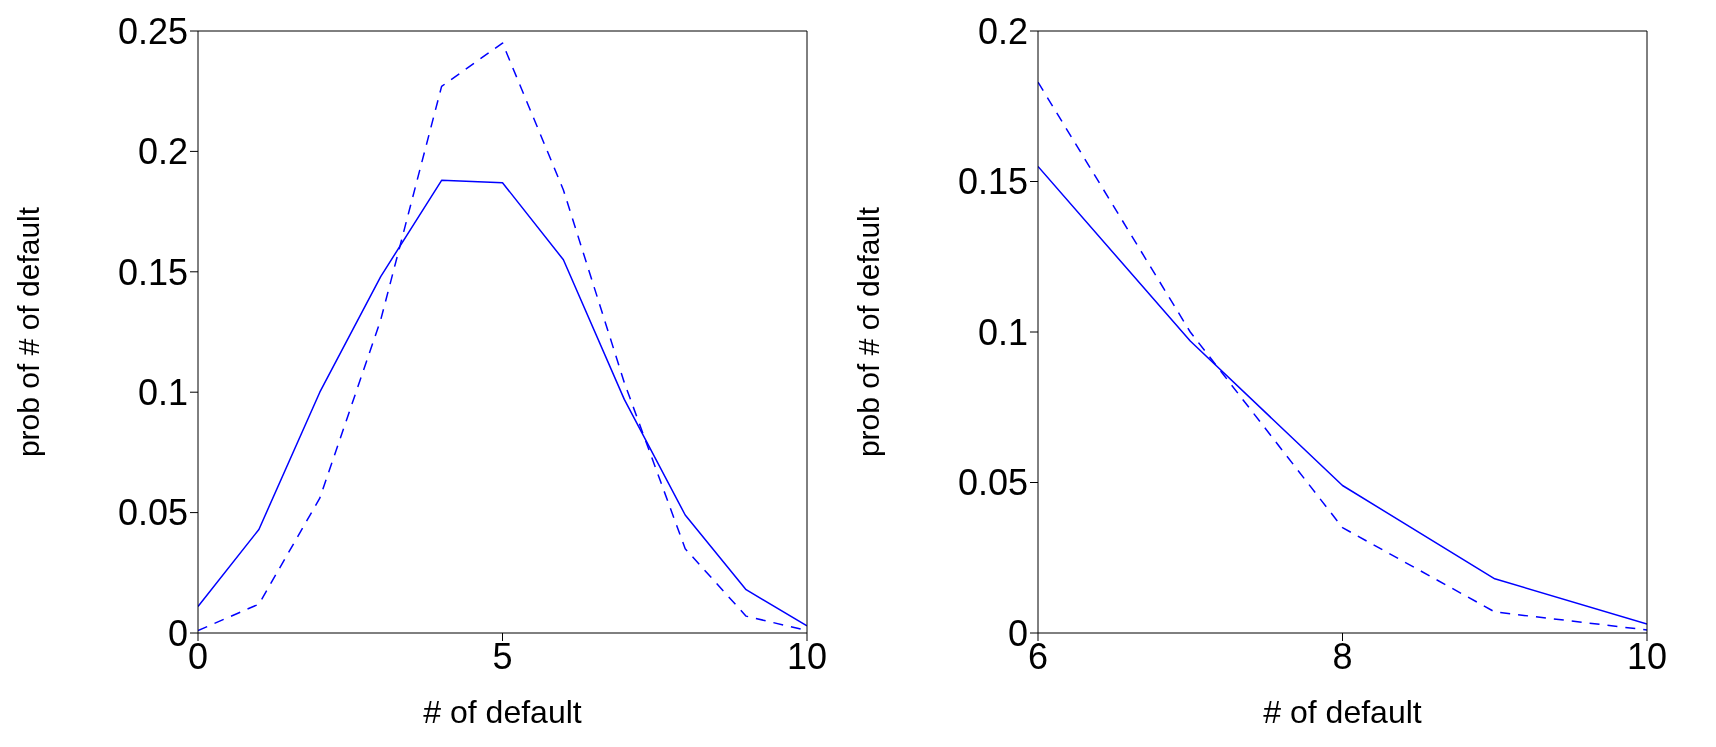 Image resolution: width=1716 pixels, height=747 pixels. I want to click on x-tick-label: 5, so click(502, 656).